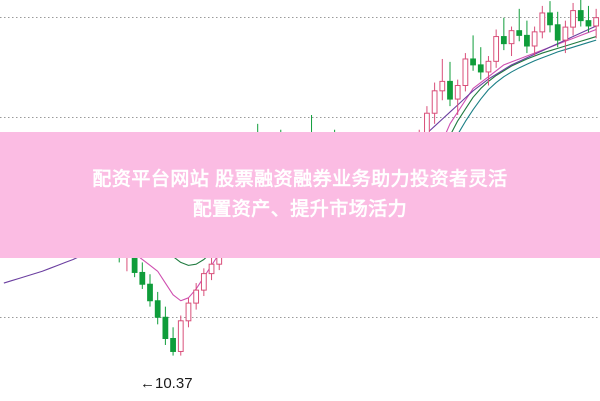  I want to click on banner-line-2: 配置资产、提升市场活力, so click(300, 209).